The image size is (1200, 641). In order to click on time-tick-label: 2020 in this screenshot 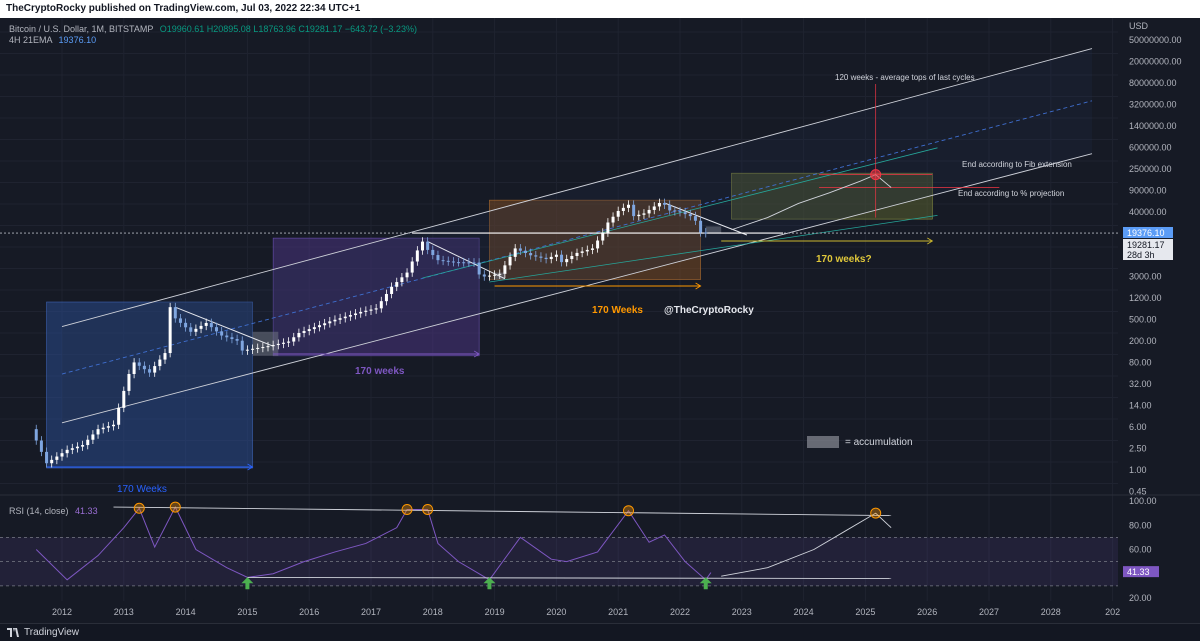, I will do `click(556, 612)`.